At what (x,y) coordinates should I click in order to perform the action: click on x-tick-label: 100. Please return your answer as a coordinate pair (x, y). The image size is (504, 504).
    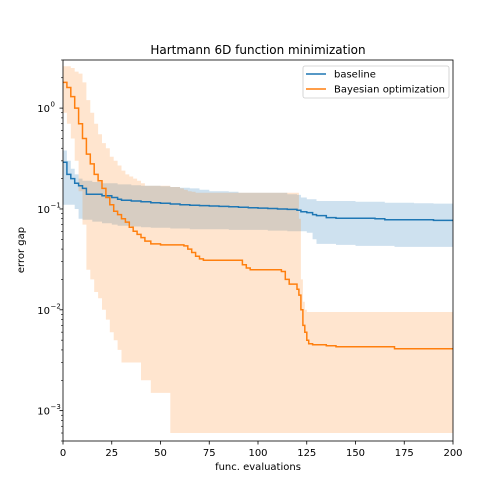
    Looking at the image, I should click on (257, 453).